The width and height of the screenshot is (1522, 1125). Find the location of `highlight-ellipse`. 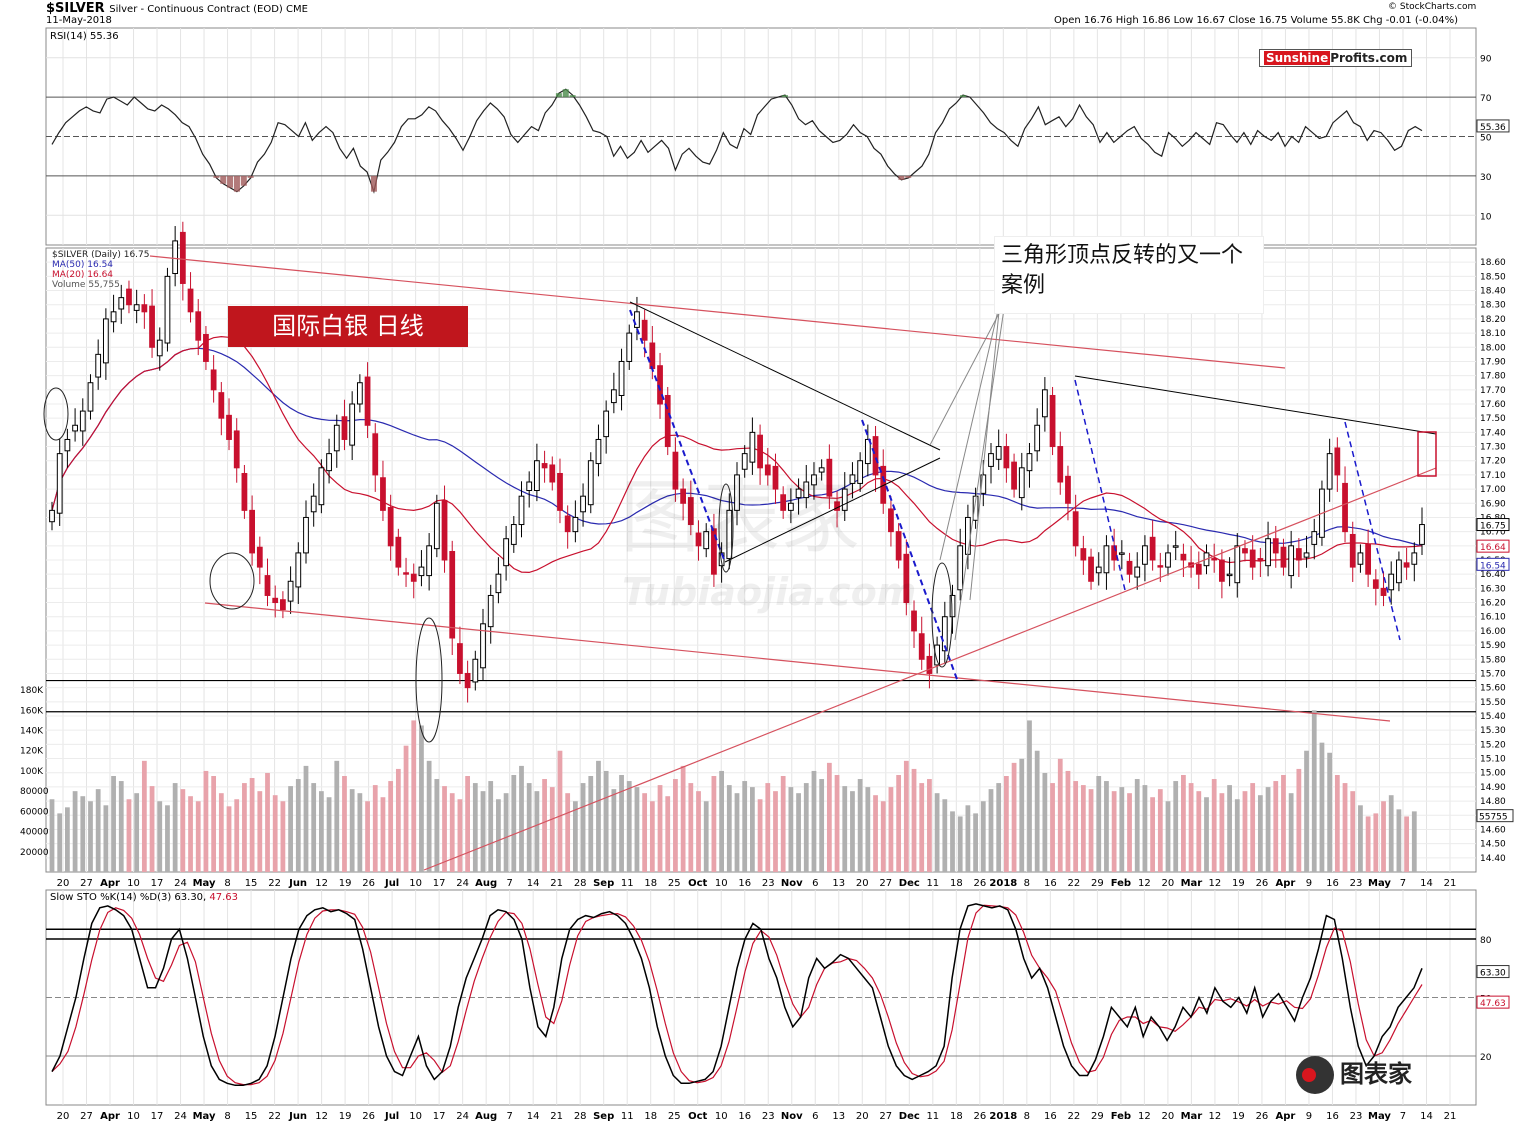

highlight-ellipse is located at coordinates (942, 615).